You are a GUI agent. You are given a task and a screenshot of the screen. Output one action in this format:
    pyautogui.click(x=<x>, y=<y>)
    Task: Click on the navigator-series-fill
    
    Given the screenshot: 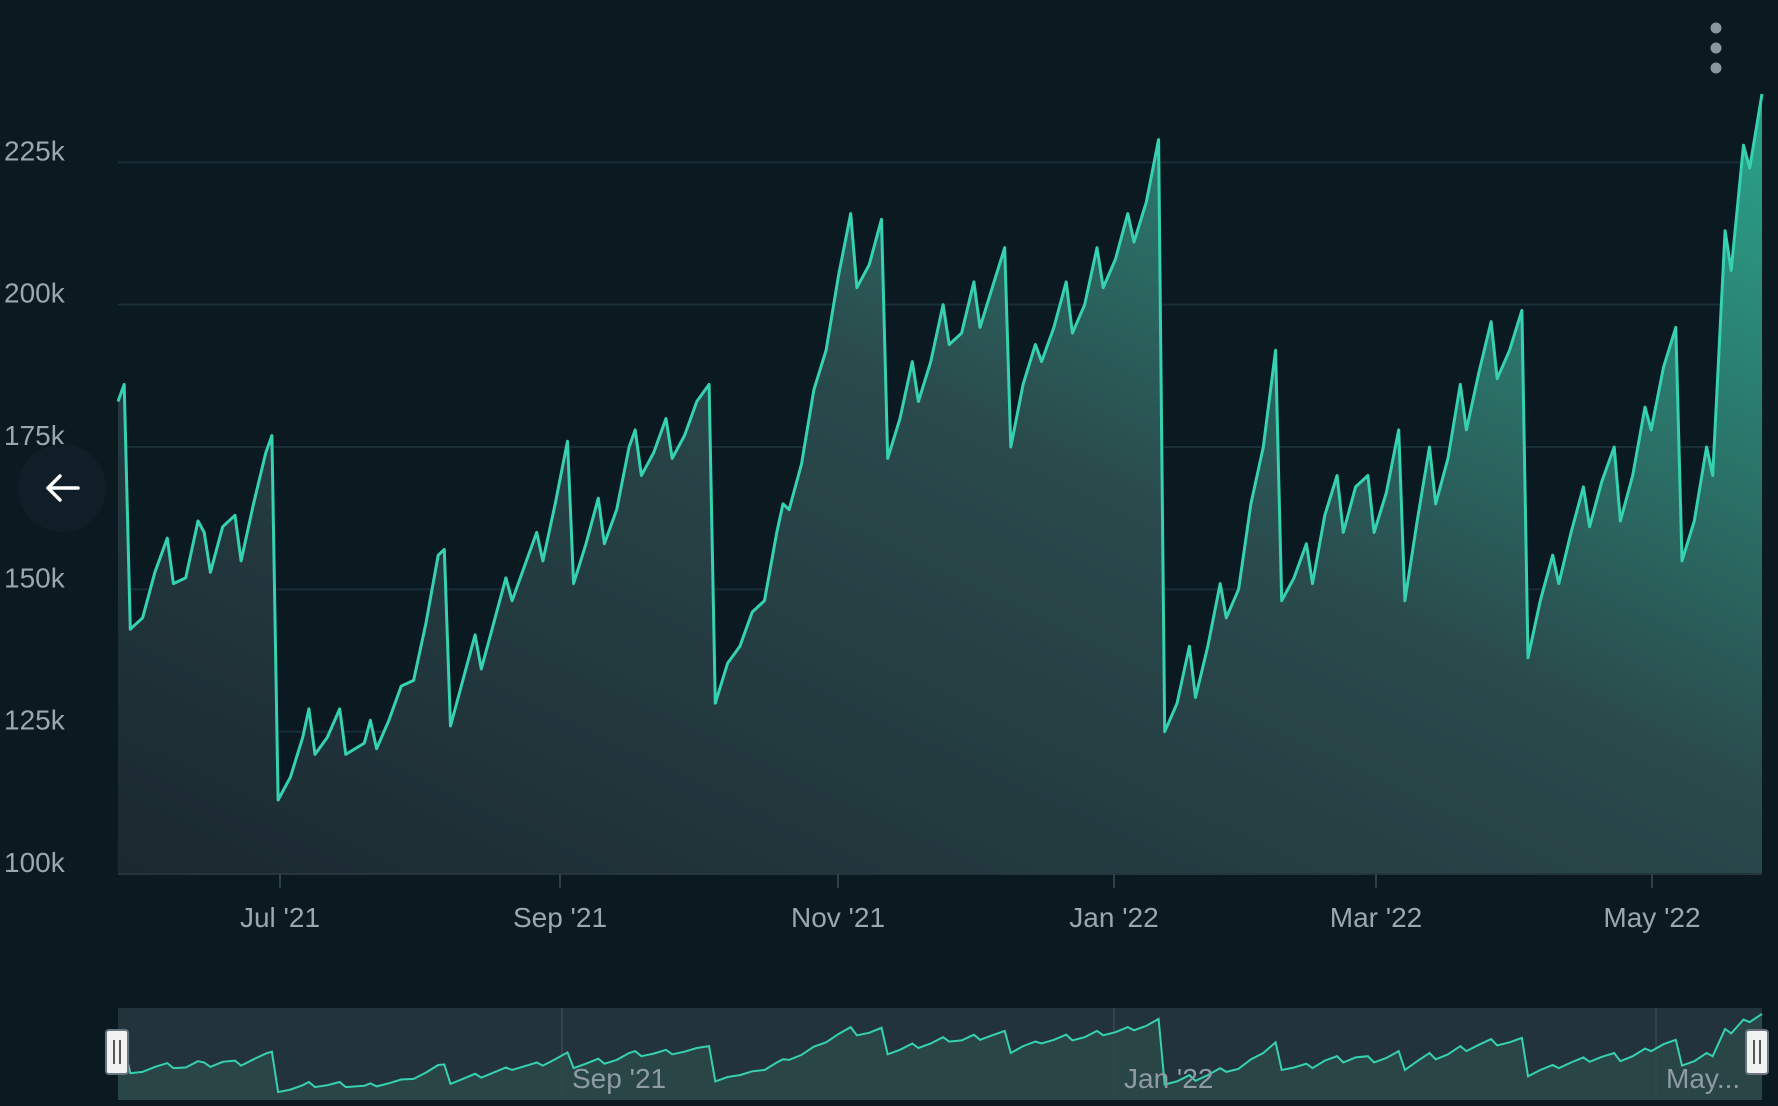 What is the action you would take?
    pyautogui.click(x=940, y=1056)
    